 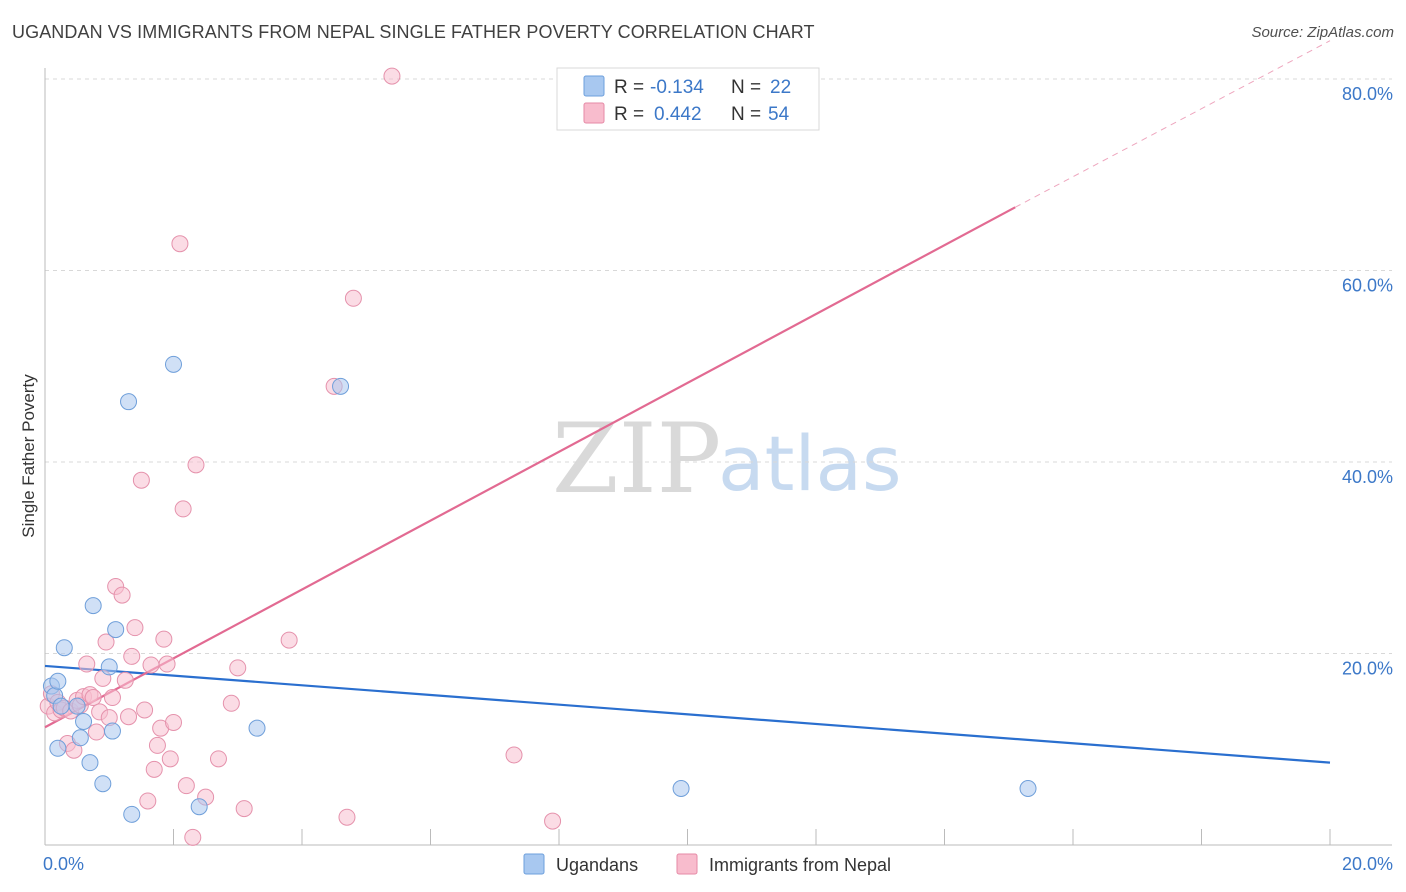 What do you see at coordinates (534, 864) in the screenshot?
I see `bottom-legend-swatch-ugandans` at bounding box center [534, 864].